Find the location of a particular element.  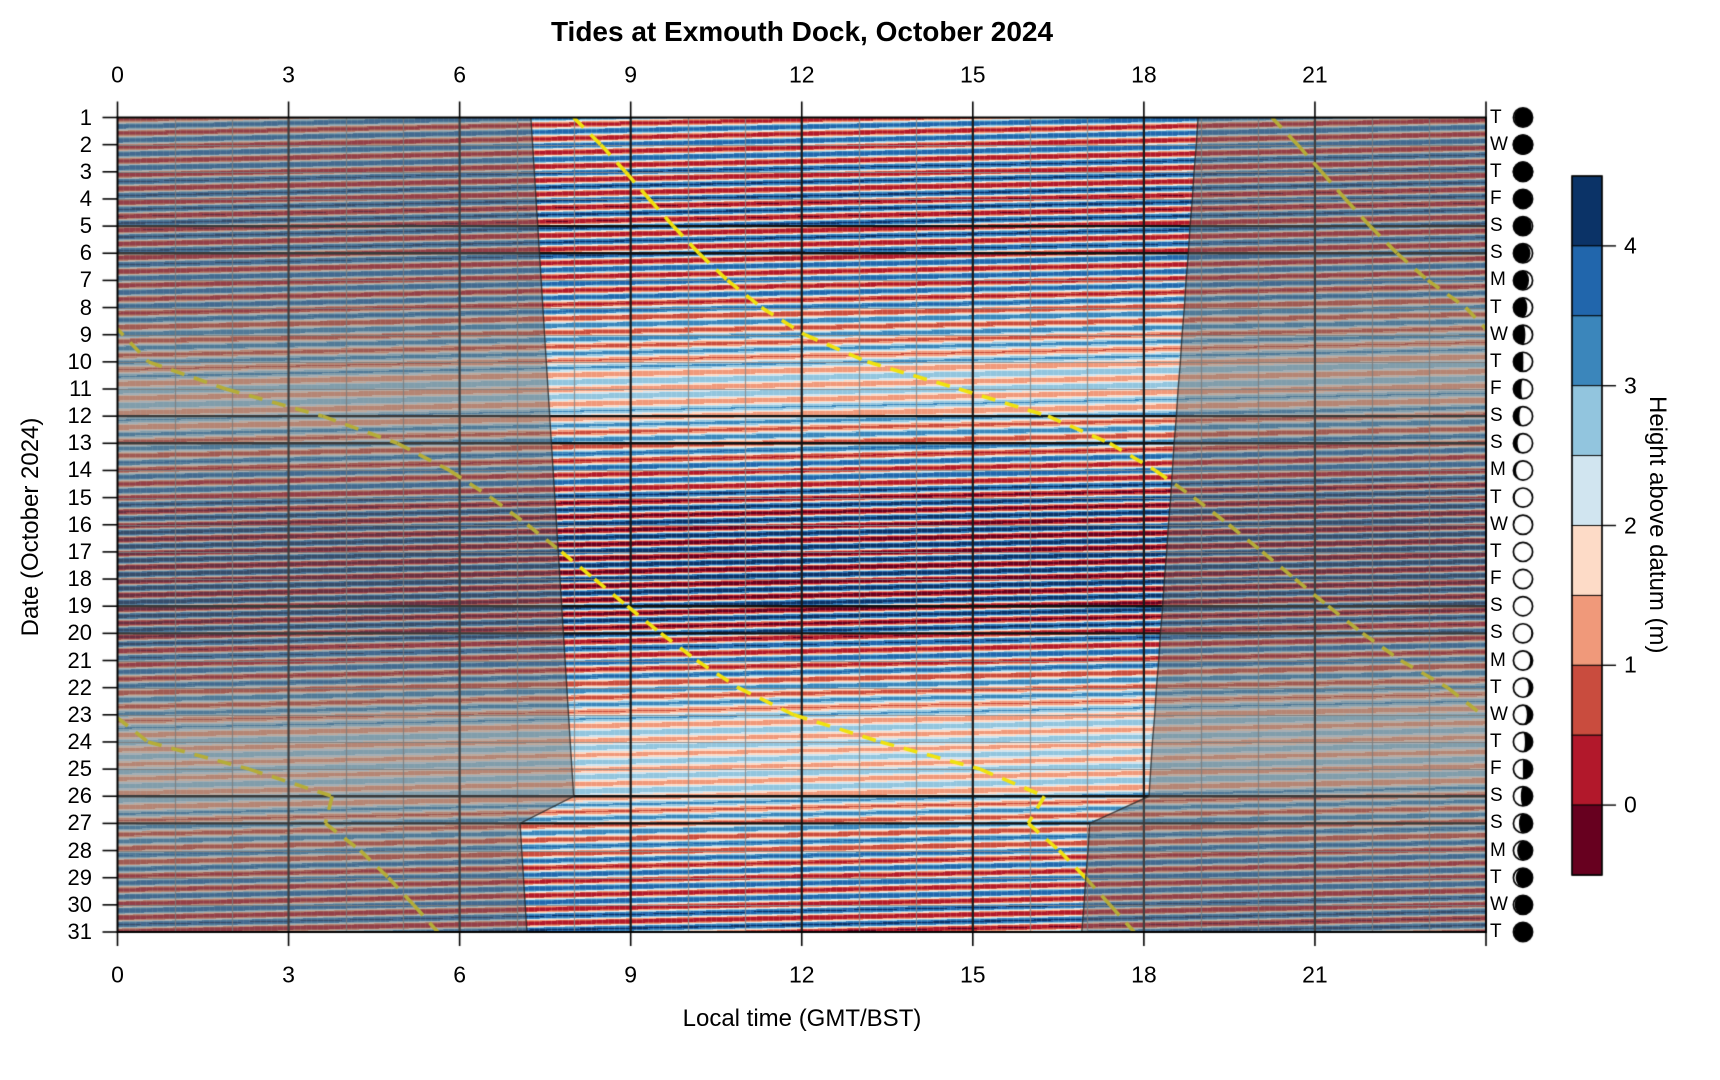

date-label-13: 13 is located at coordinates (79, 443).